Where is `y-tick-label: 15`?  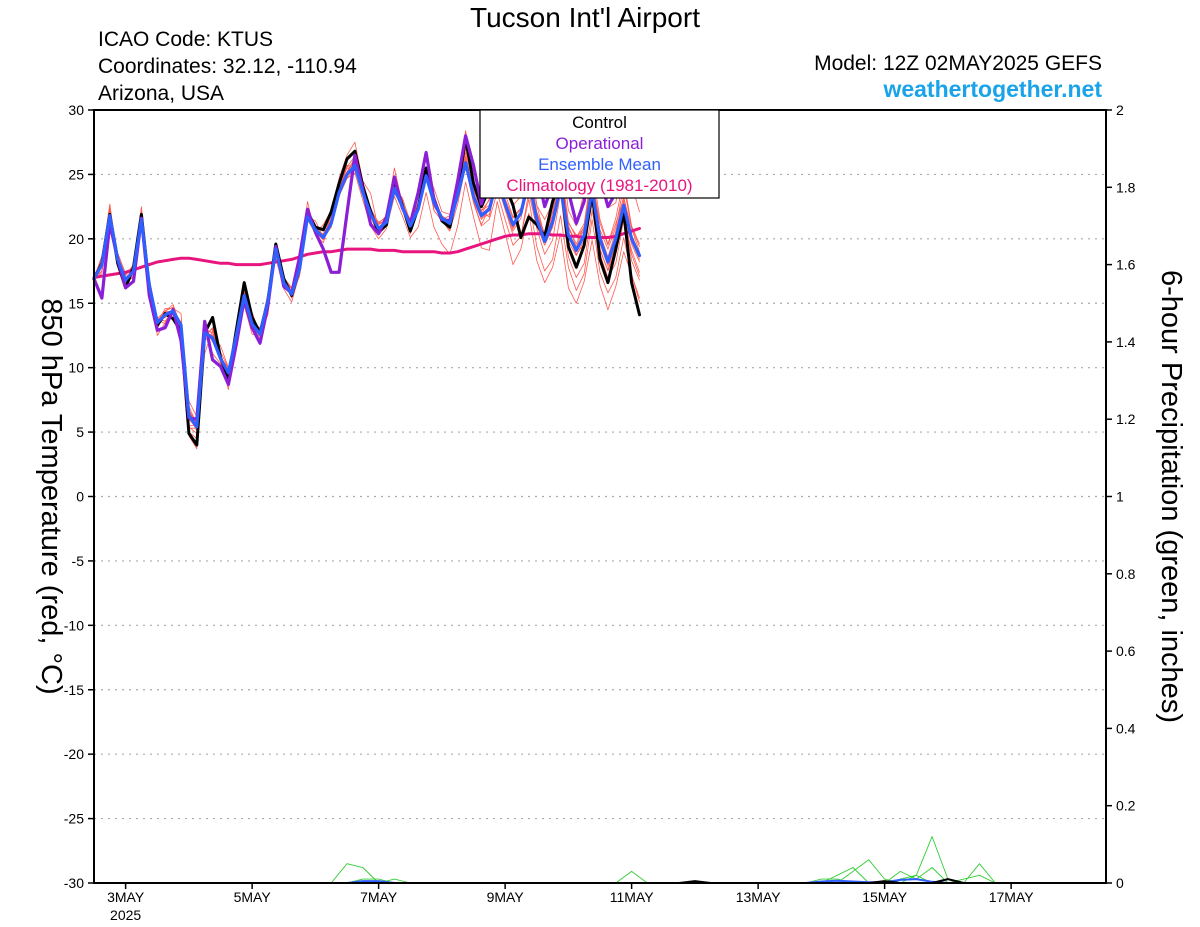
y-tick-label: 15 is located at coordinates (76, 303).